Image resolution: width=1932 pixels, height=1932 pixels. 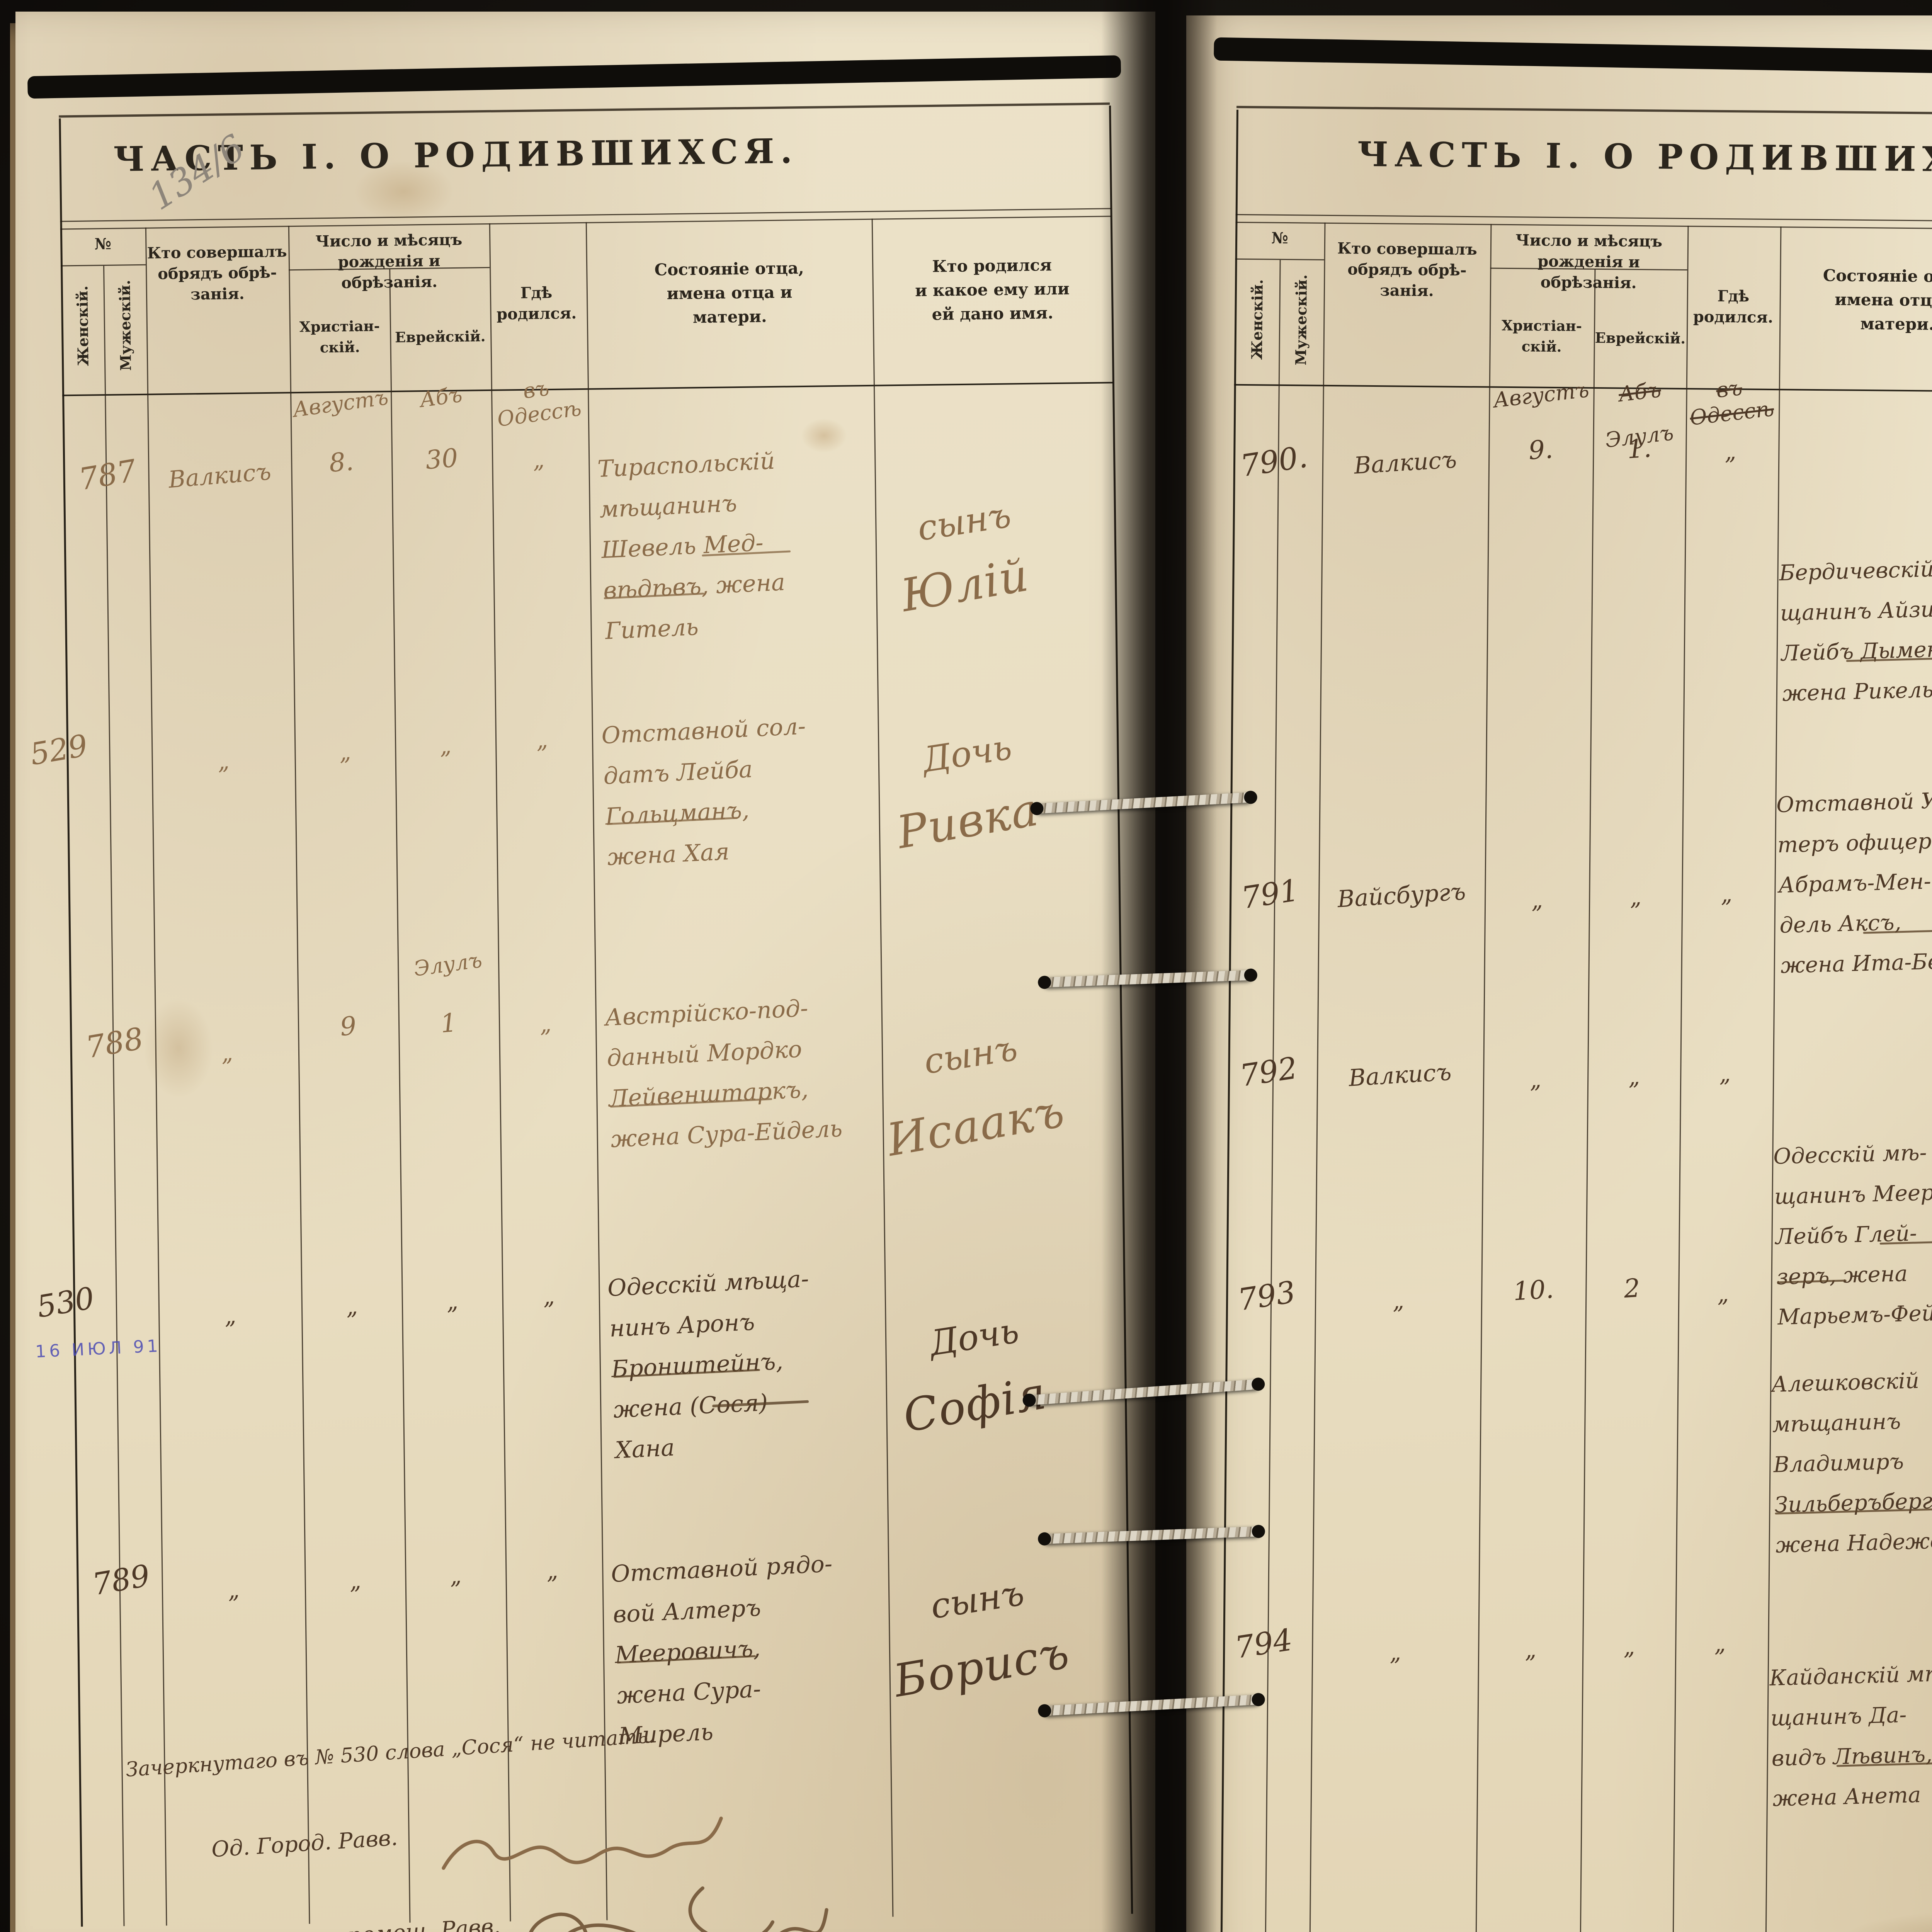 I want to click on signature-city-rabbi, so click(x=582, y=1843).